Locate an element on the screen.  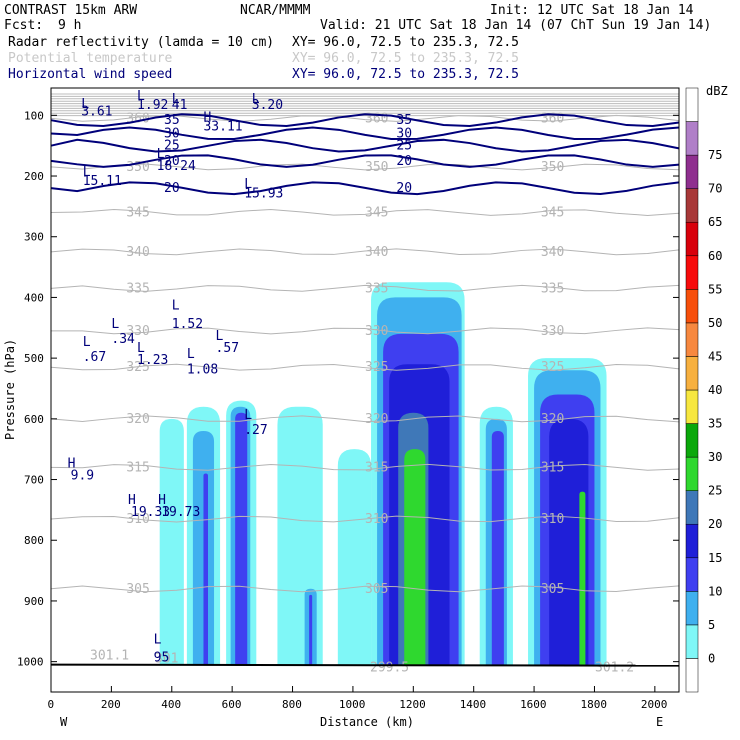
theta-label-310-2: 310 is located at coordinates (552, 519).